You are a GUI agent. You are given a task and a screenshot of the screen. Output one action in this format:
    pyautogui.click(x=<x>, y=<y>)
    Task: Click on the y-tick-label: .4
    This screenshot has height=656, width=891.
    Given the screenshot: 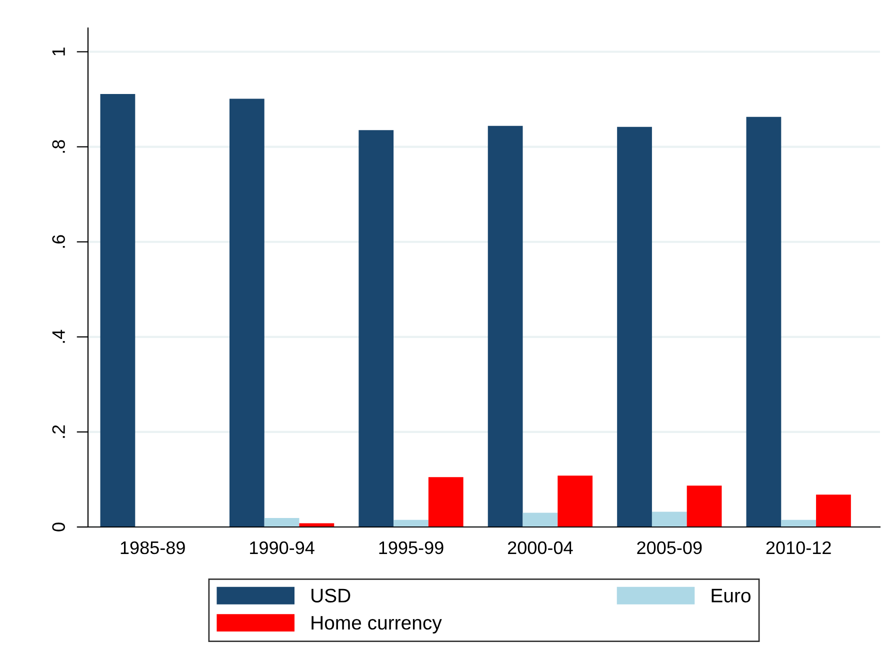 What is the action you would take?
    pyautogui.click(x=58, y=336)
    